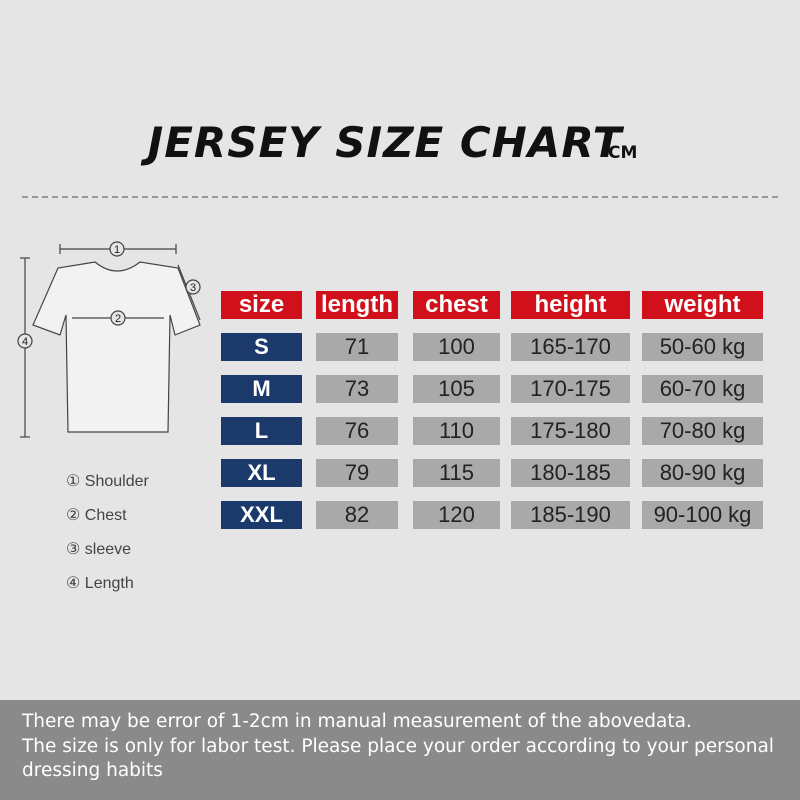  Describe the element at coordinates (261, 305) in the screenshot. I see `header-cell: size` at that location.